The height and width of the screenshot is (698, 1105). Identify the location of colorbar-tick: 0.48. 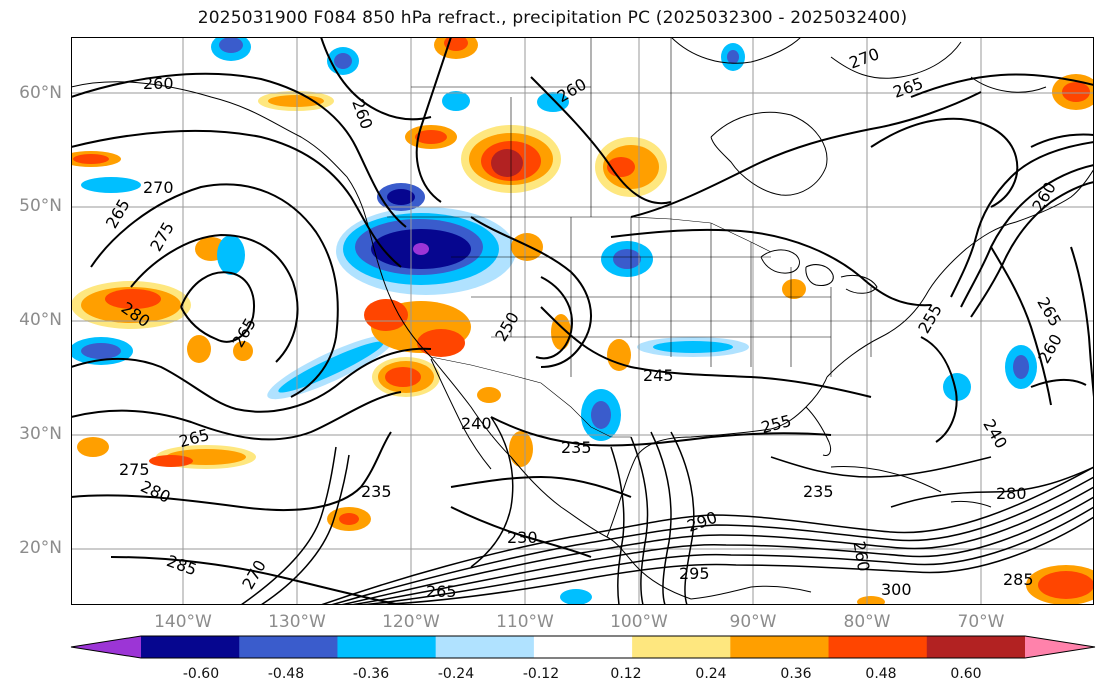
(881, 674).